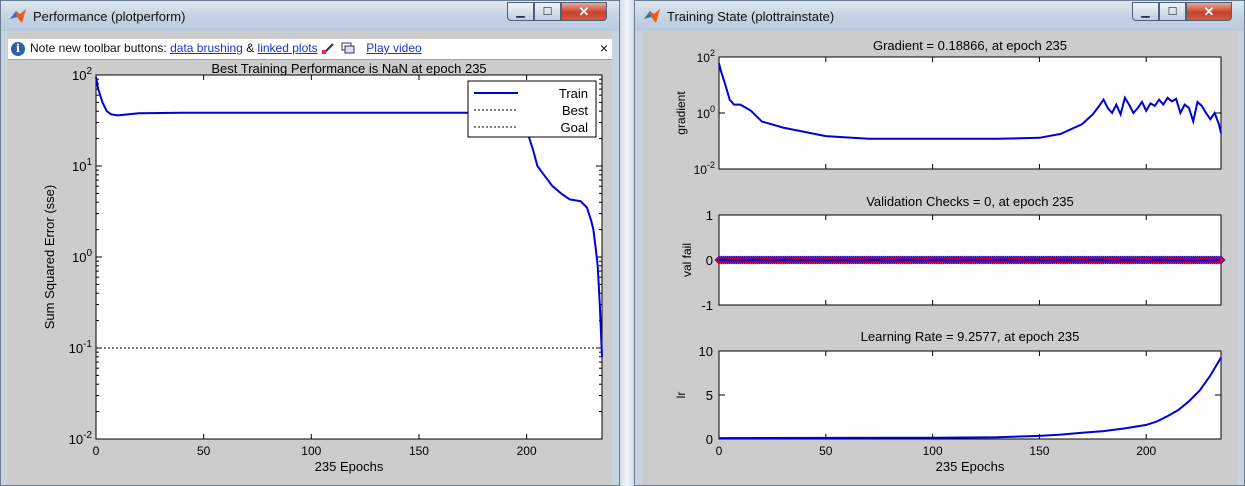 This screenshot has height=486, width=1245. What do you see at coordinates (970, 201) in the screenshot?
I see `validation-plot-title: Validation Checks = 0, at epoch 235` at bounding box center [970, 201].